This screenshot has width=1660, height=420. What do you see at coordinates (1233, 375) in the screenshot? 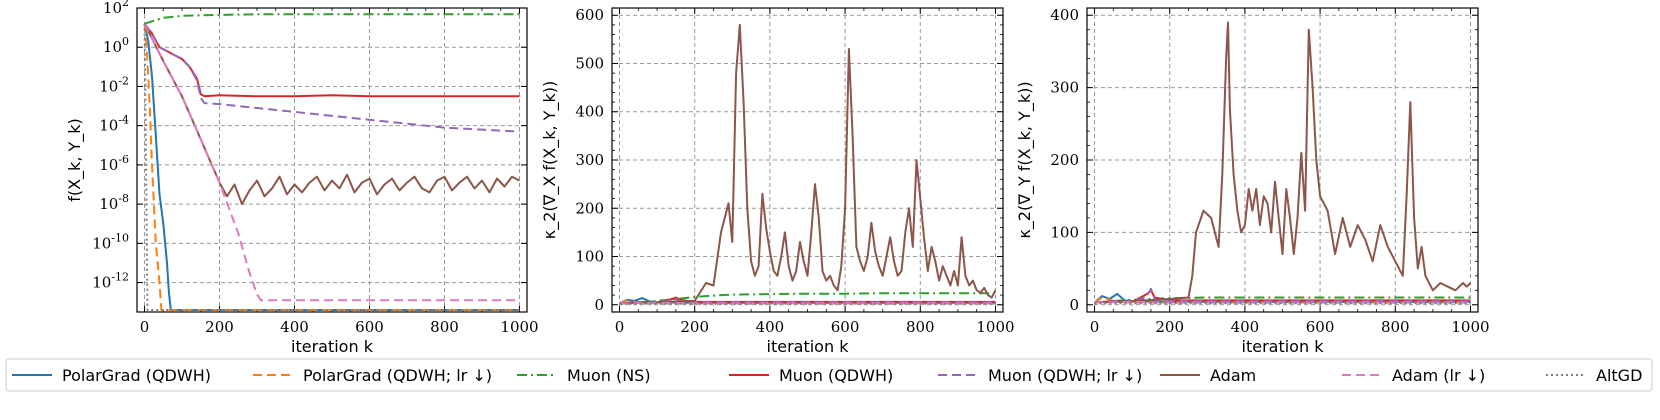
I see `legend-label: Adam` at bounding box center [1233, 375].